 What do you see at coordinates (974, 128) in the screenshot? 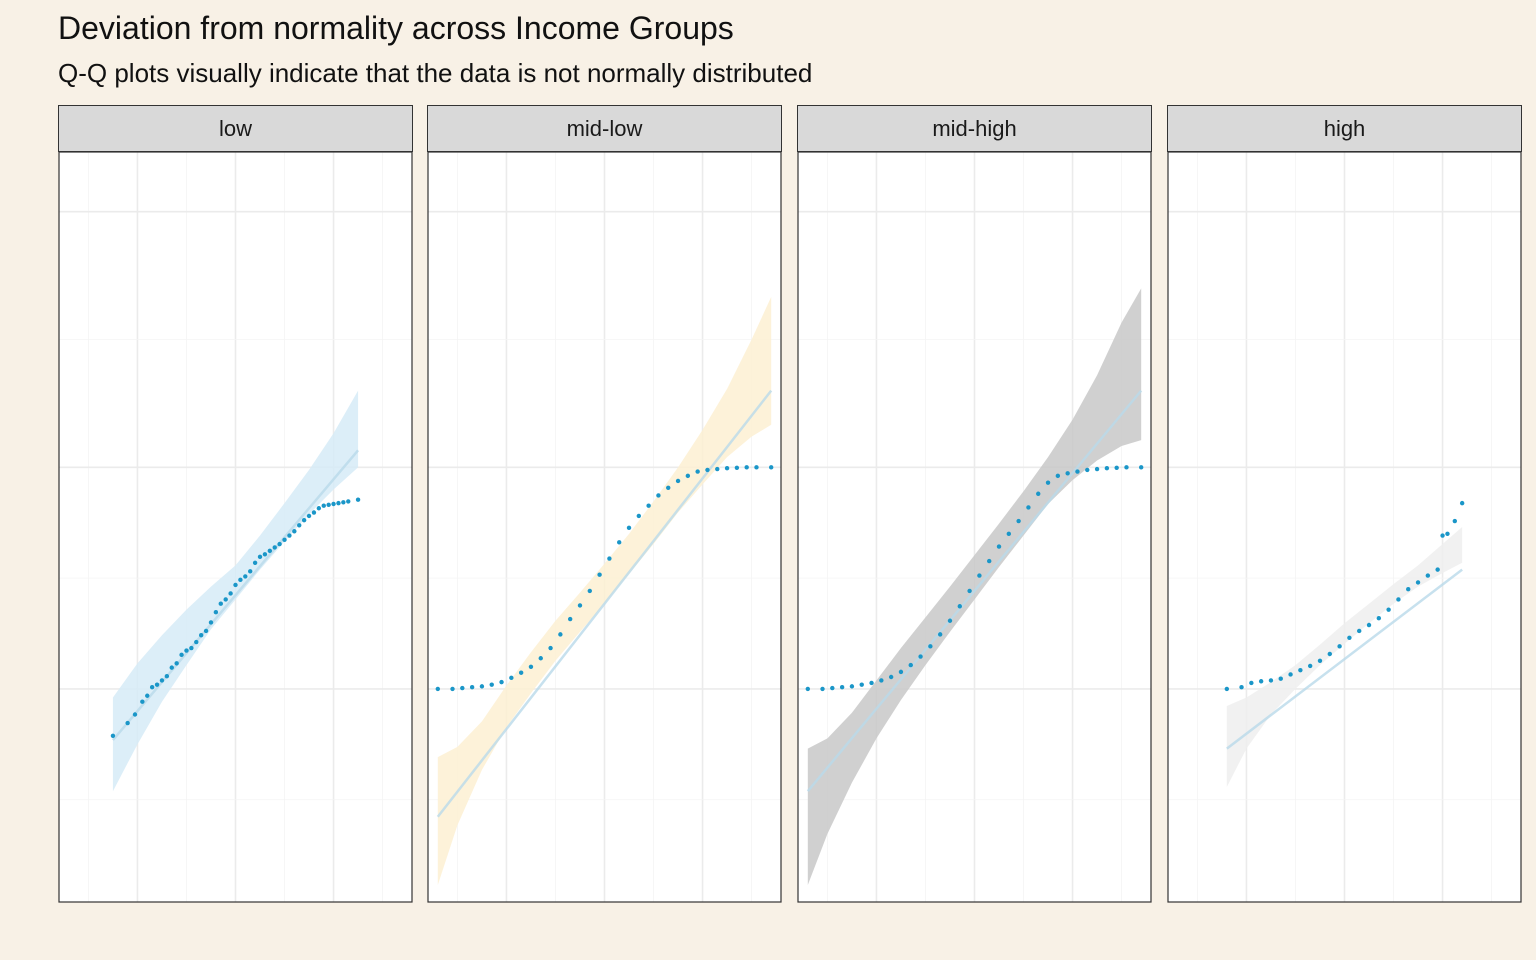
I see `facet-strip-label: mid-high` at bounding box center [974, 128].